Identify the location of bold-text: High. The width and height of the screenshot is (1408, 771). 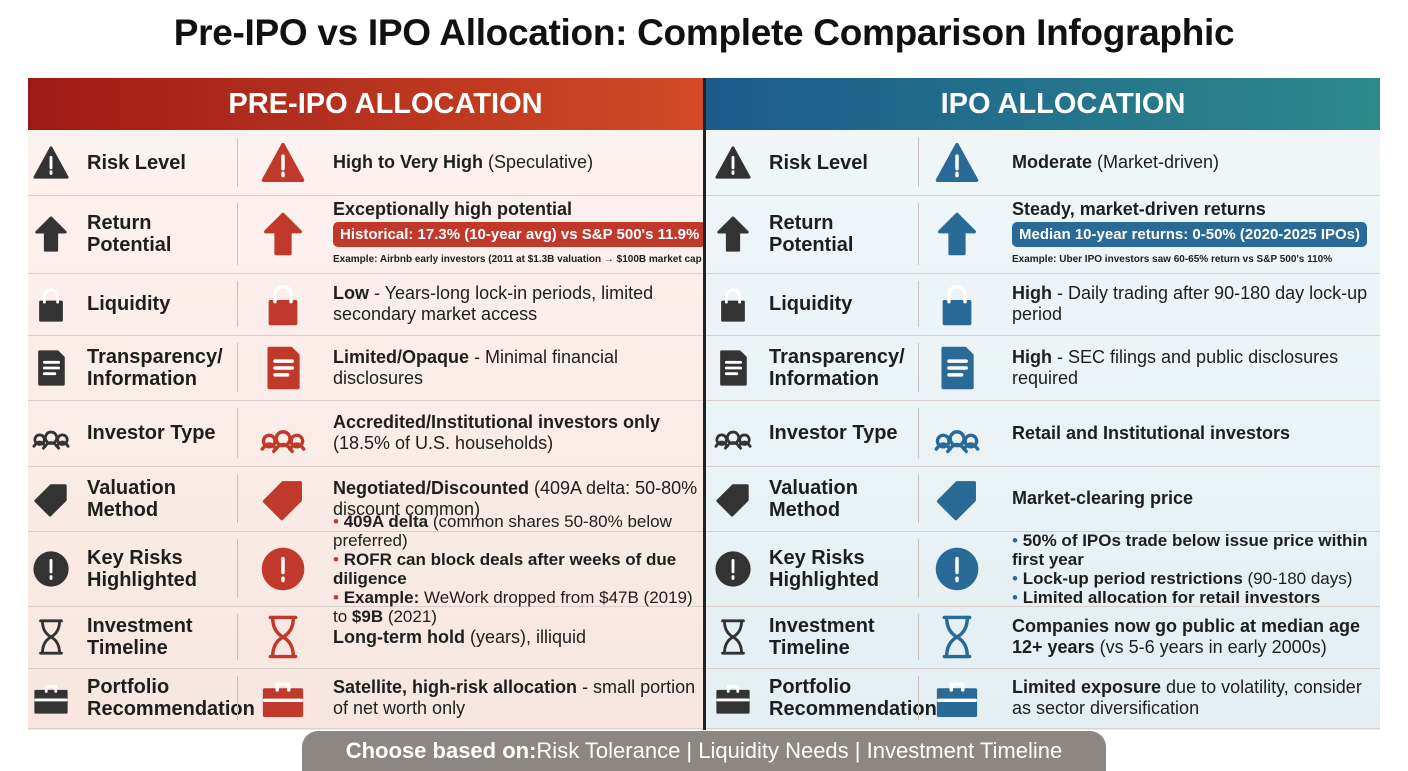
(1032, 293).